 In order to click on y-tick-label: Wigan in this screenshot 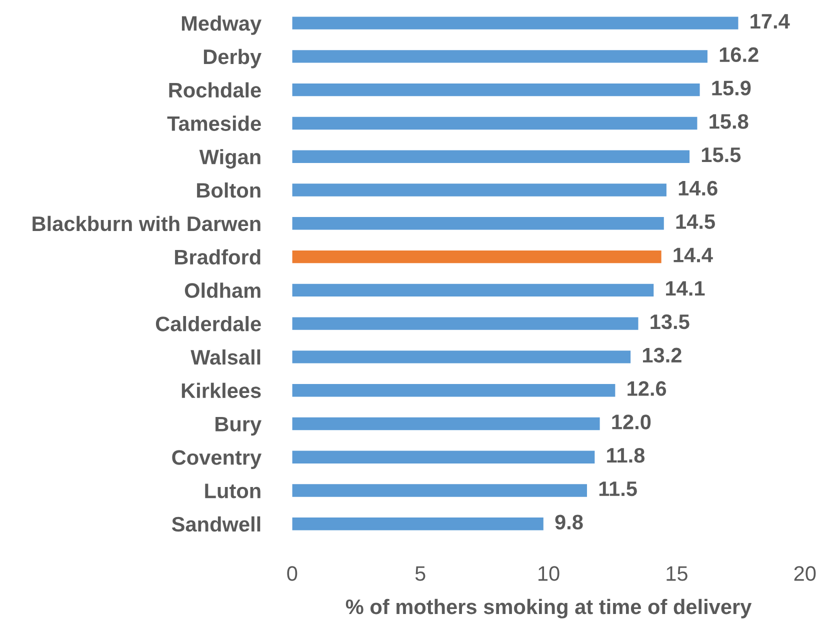, I will do `click(229, 159)`.